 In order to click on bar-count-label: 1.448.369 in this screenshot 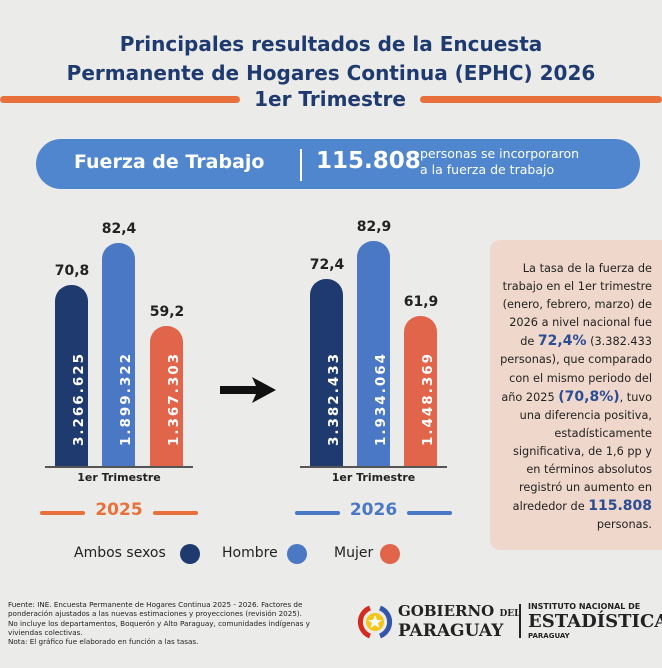, I will do `click(427, 398)`.